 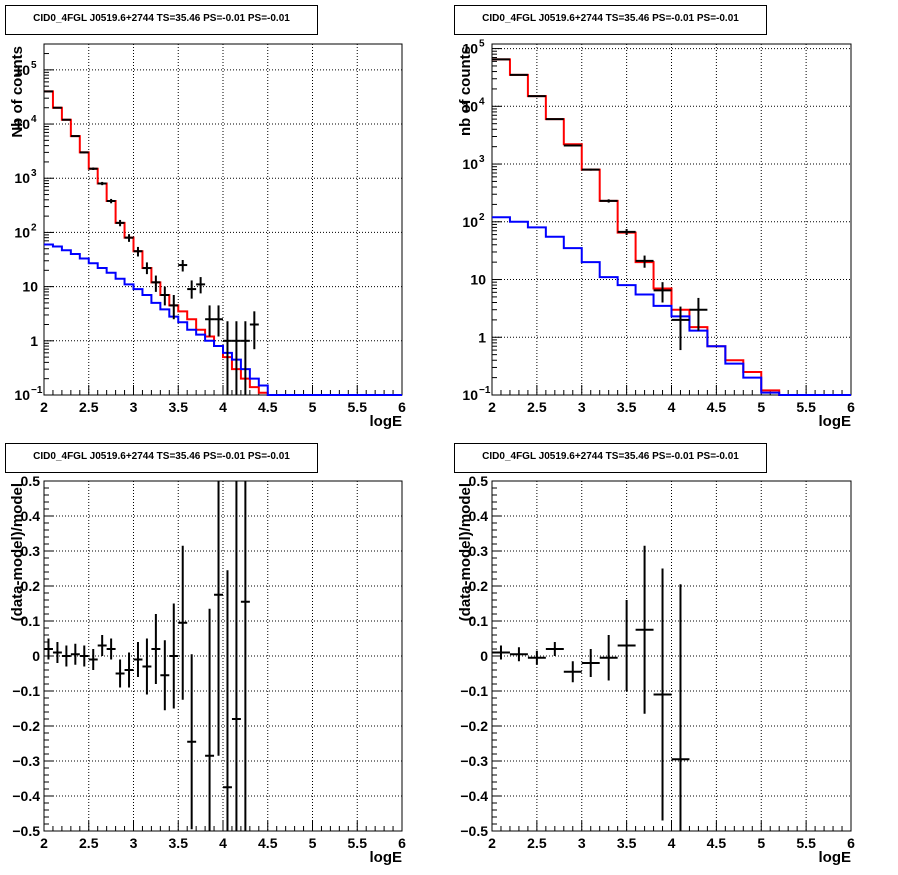 I want to click on x-tick-label: 3.5, so click(x=627, y=843).